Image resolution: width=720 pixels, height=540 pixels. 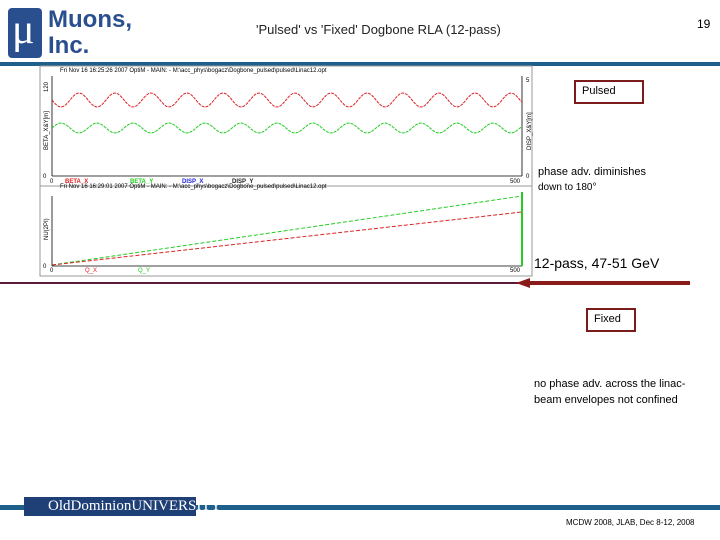 I want to click on legend-entry: BETA_X, so click(x=76, y=182).